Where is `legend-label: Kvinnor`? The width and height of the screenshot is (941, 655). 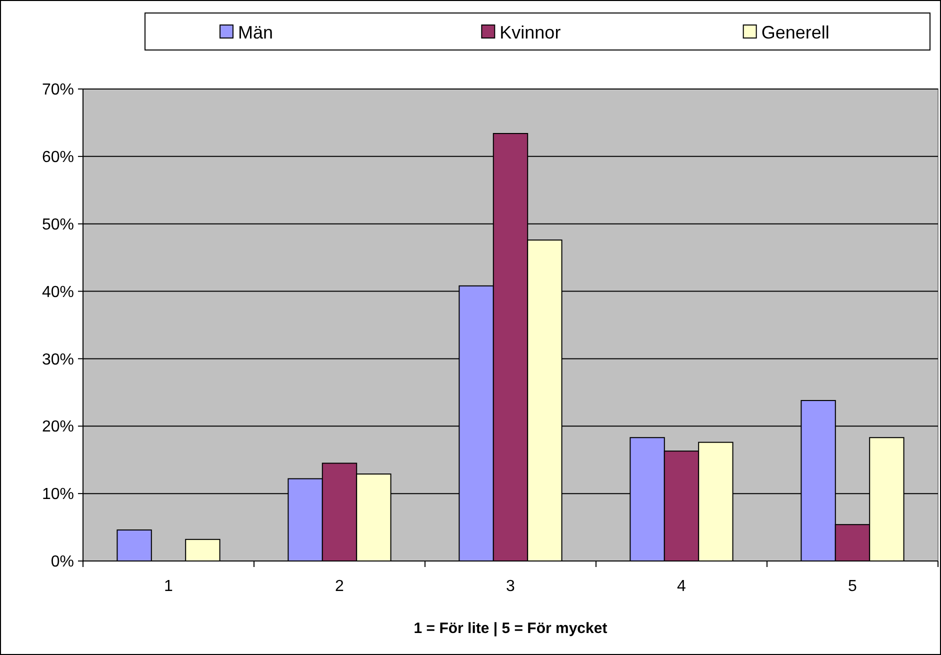
legend-label: Kvinnor is located at coordinates (530, 32).